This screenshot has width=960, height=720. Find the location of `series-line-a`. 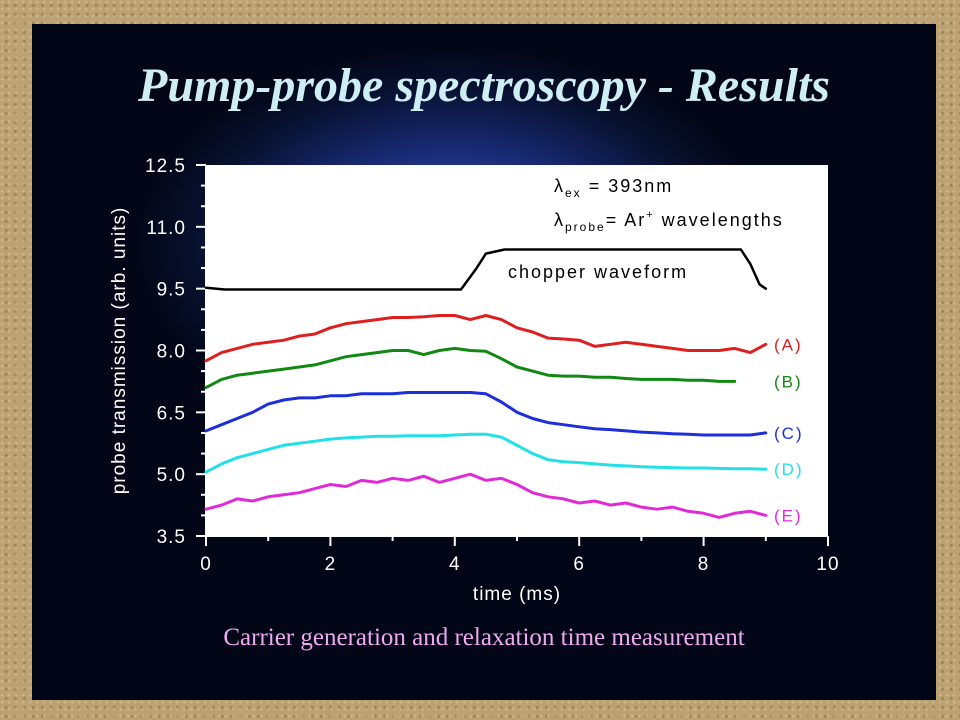

series-line-a is located at coordinates (486, 338).